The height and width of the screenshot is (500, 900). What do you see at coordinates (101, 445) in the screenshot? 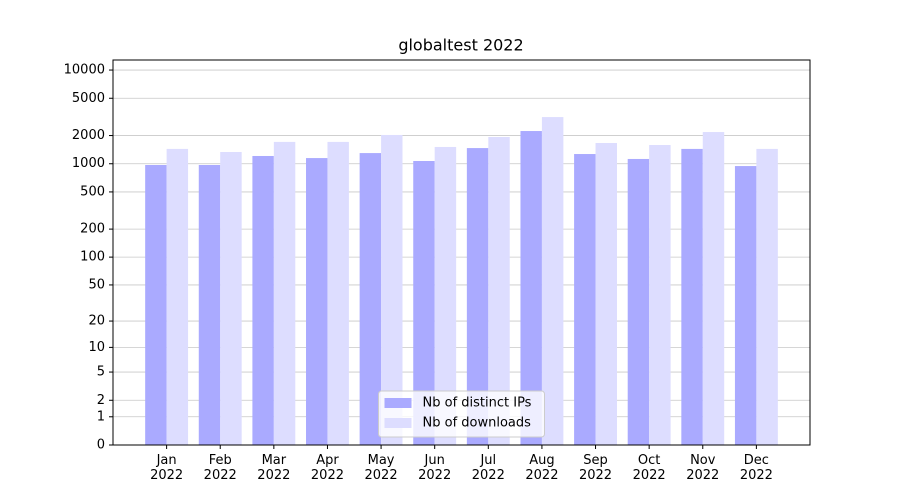
I see `y-tick-label: 0` at bounding box center [101, 445].